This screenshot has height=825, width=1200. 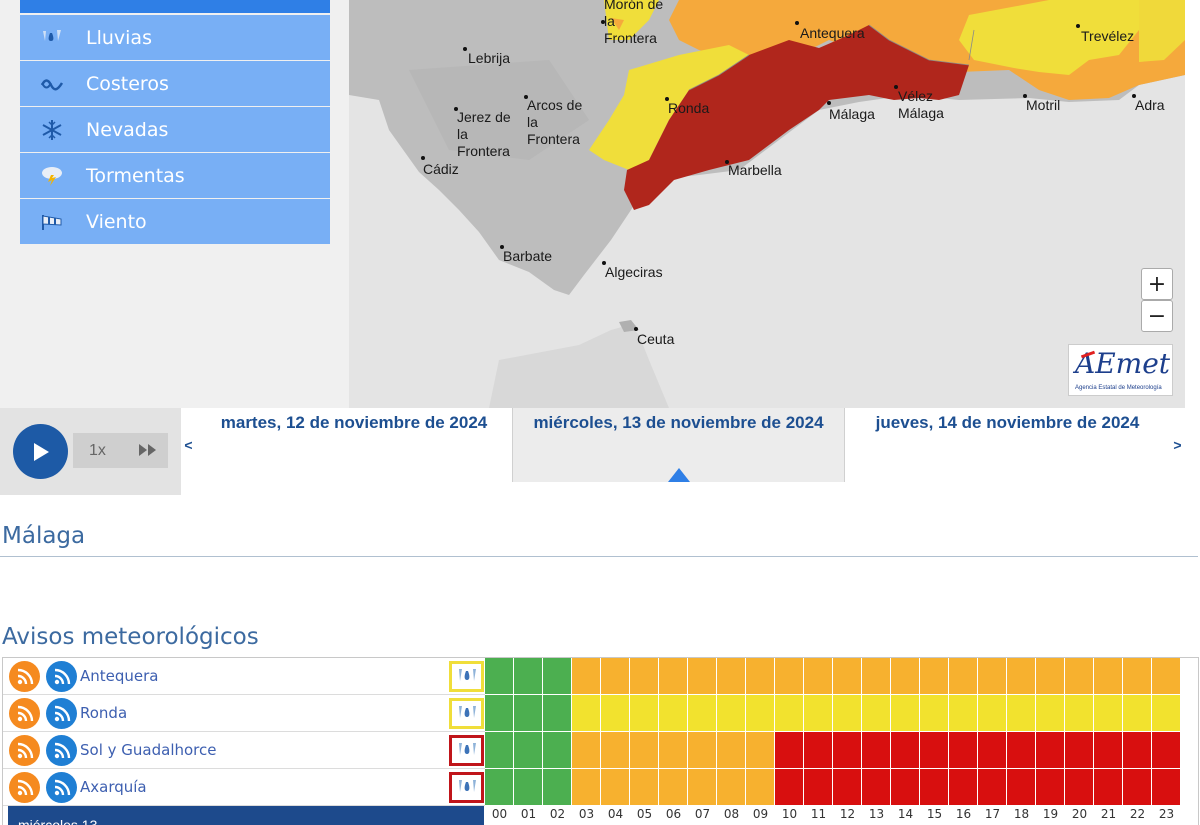 I want to click on day-tab-14: jueves, 14 de noviembre de 2024, so click(x=1007, y=445).